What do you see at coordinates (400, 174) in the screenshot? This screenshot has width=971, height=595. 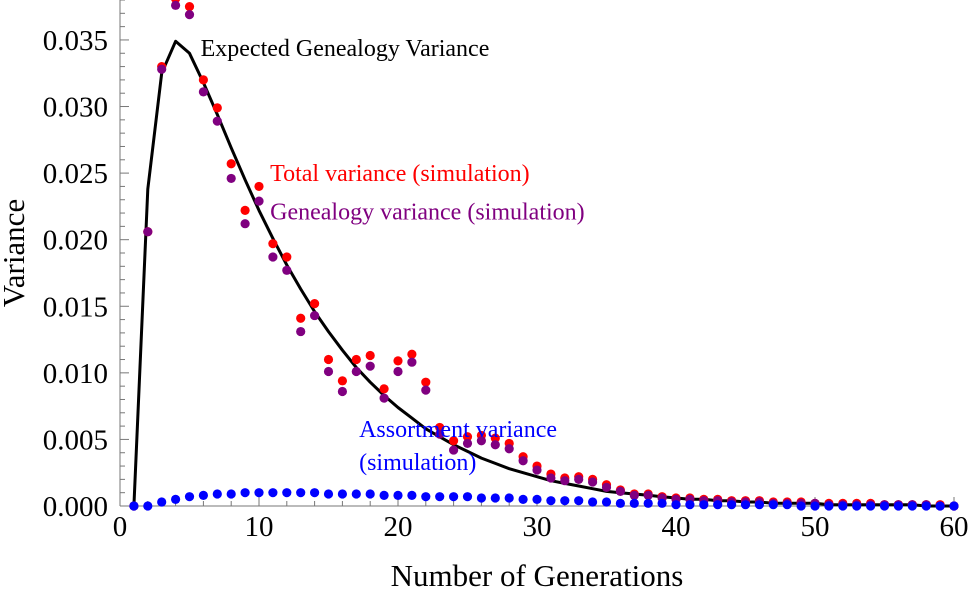 I see `annotation-label: Total variance (simulation)` at bounding box center [400, 174].